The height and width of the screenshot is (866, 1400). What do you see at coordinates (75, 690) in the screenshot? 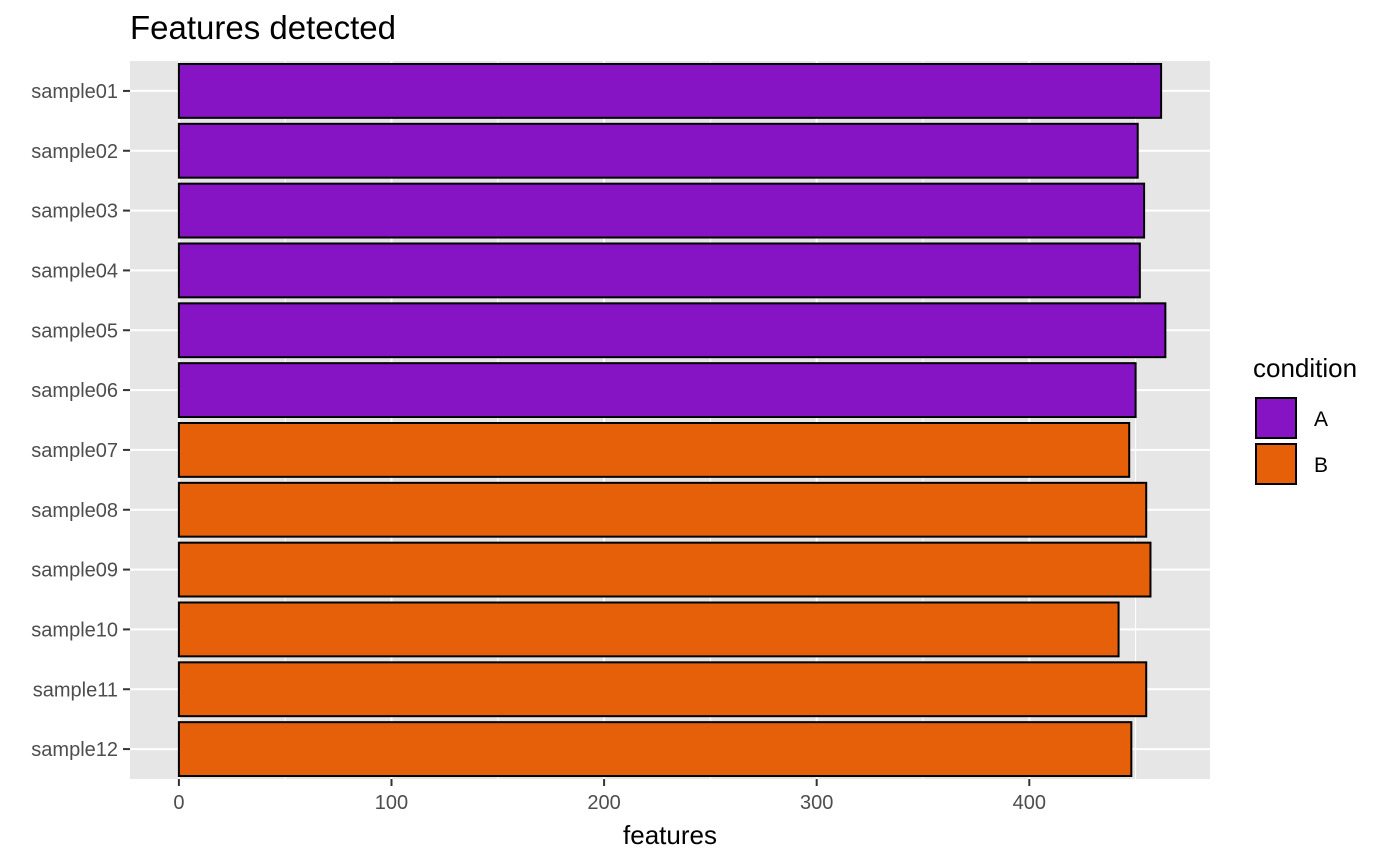
I see `y-tick-label: sample11` at bounding box center [75, 690].